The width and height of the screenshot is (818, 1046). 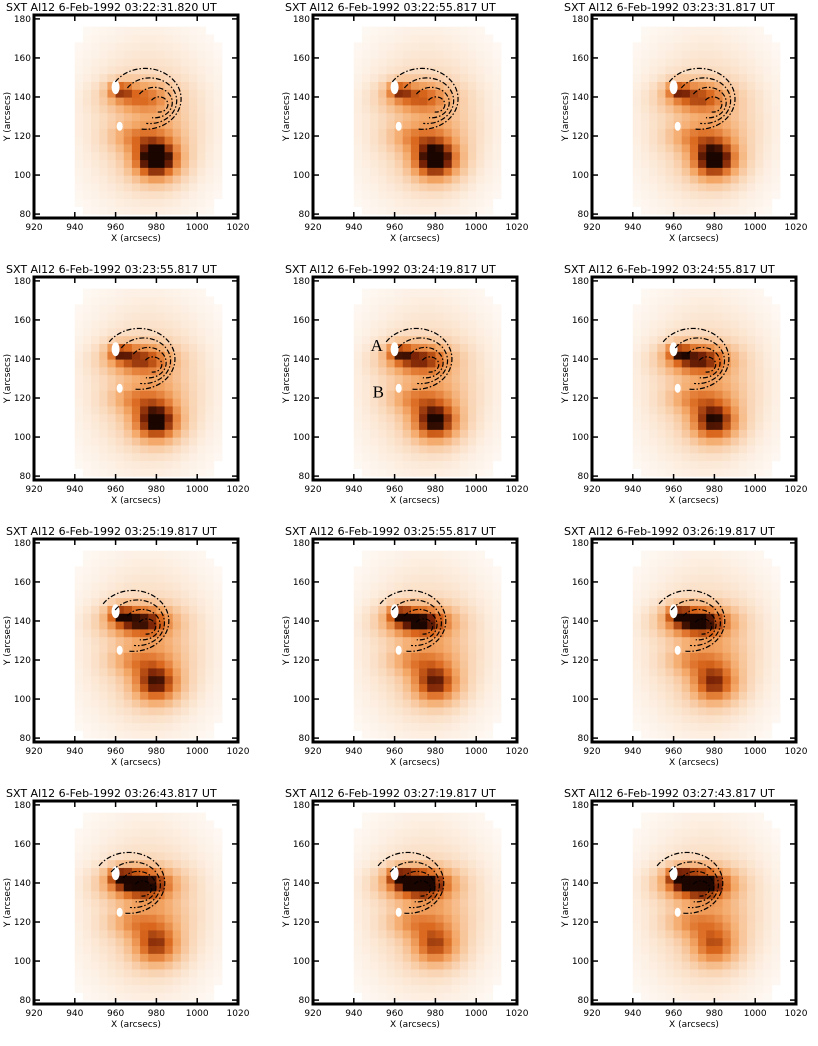 What do you see at coordinates (669, 531) in the screenshot?
I see `panel-title: SXT Al12 6-Feb-1992 03:26:19.817 UT` at bounding box center [669, 531].